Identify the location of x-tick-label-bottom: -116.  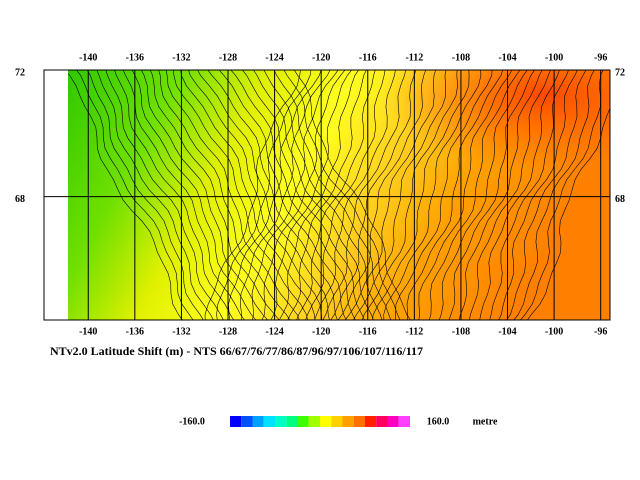
(368, 331).